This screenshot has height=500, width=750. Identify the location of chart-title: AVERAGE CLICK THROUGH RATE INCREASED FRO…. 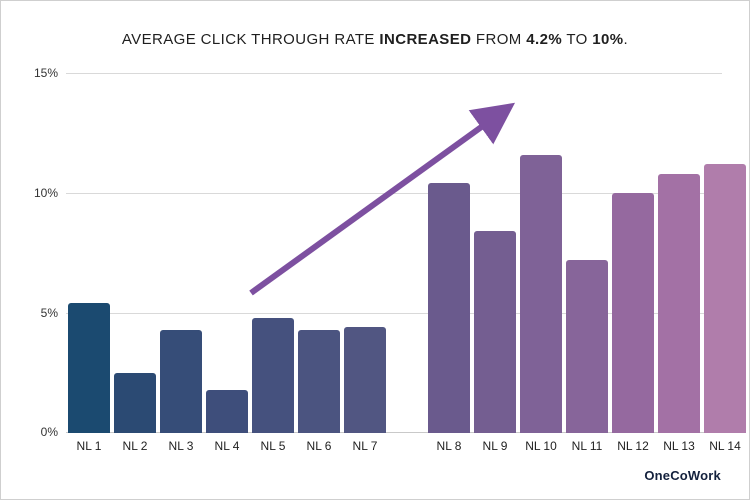
(375, 39).